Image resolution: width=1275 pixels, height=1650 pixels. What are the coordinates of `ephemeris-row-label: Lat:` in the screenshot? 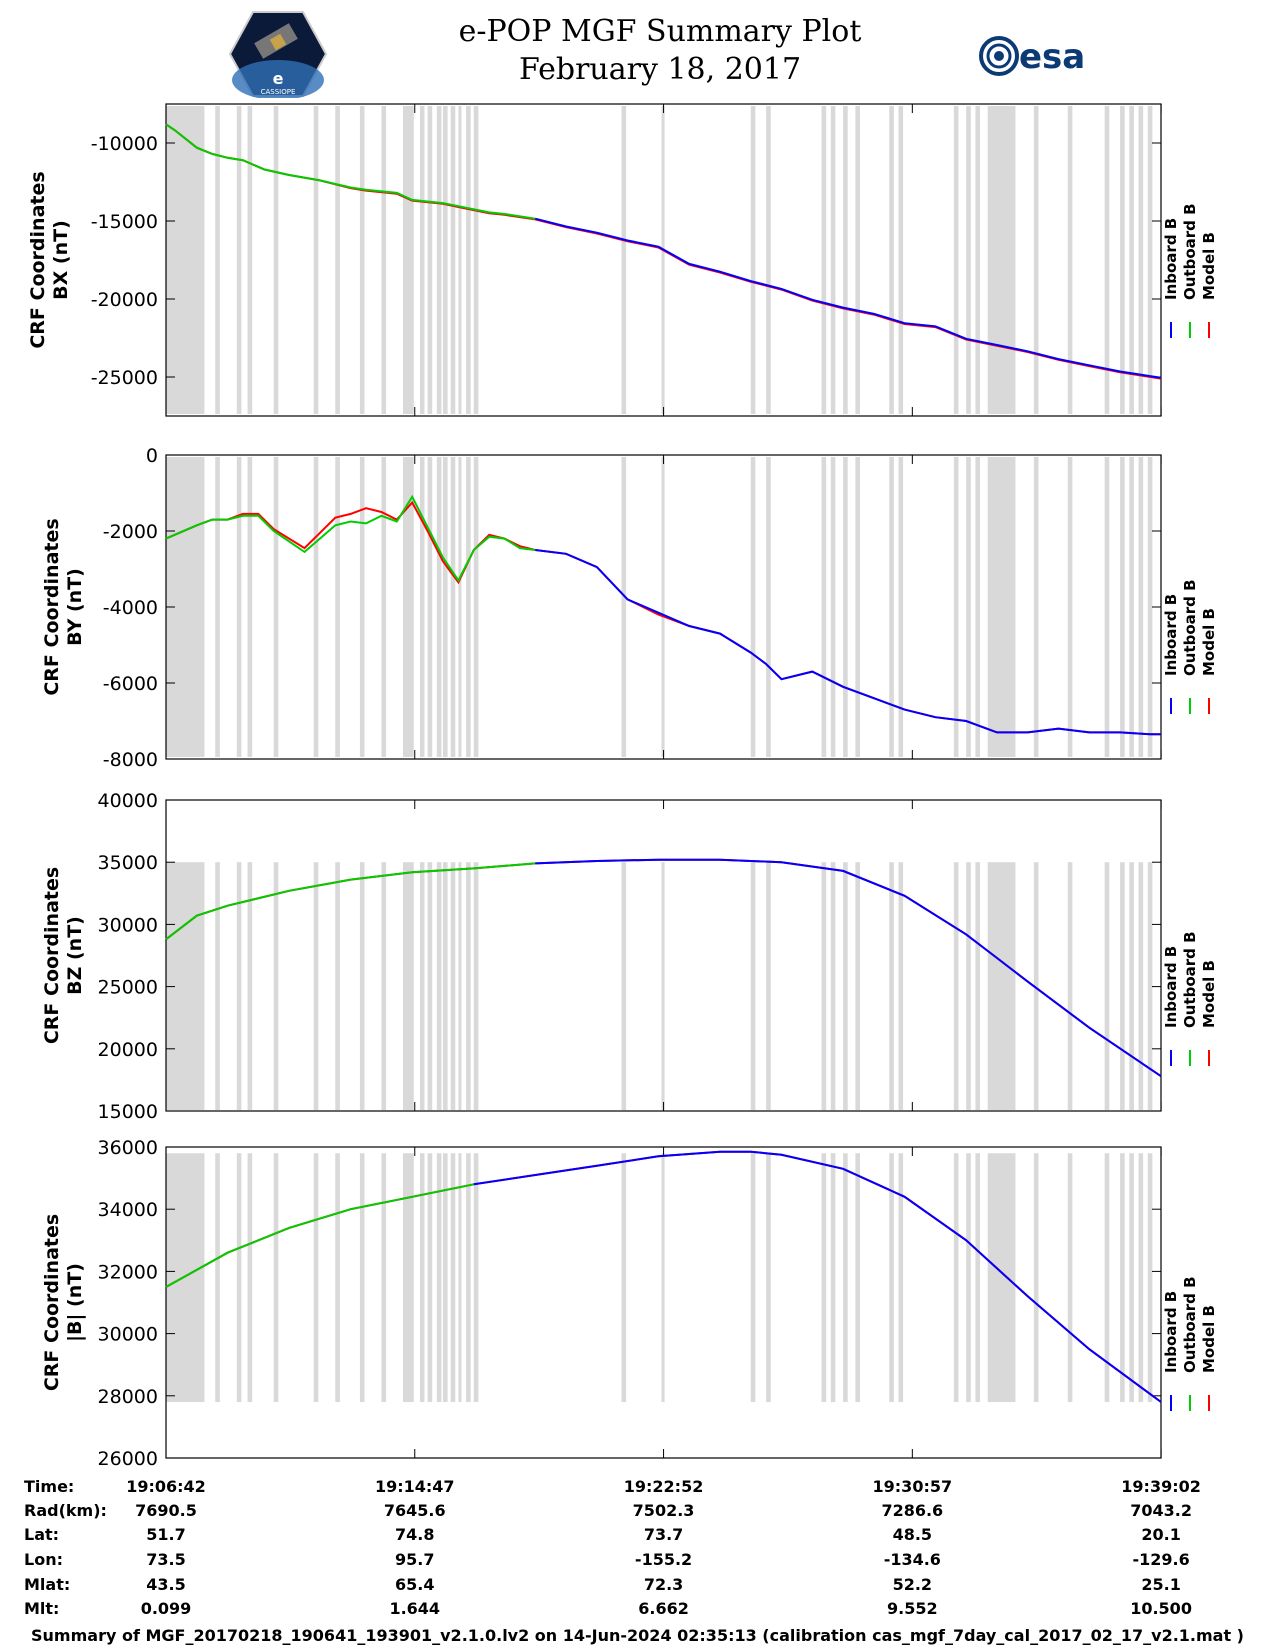 It's located at (41, 1534).